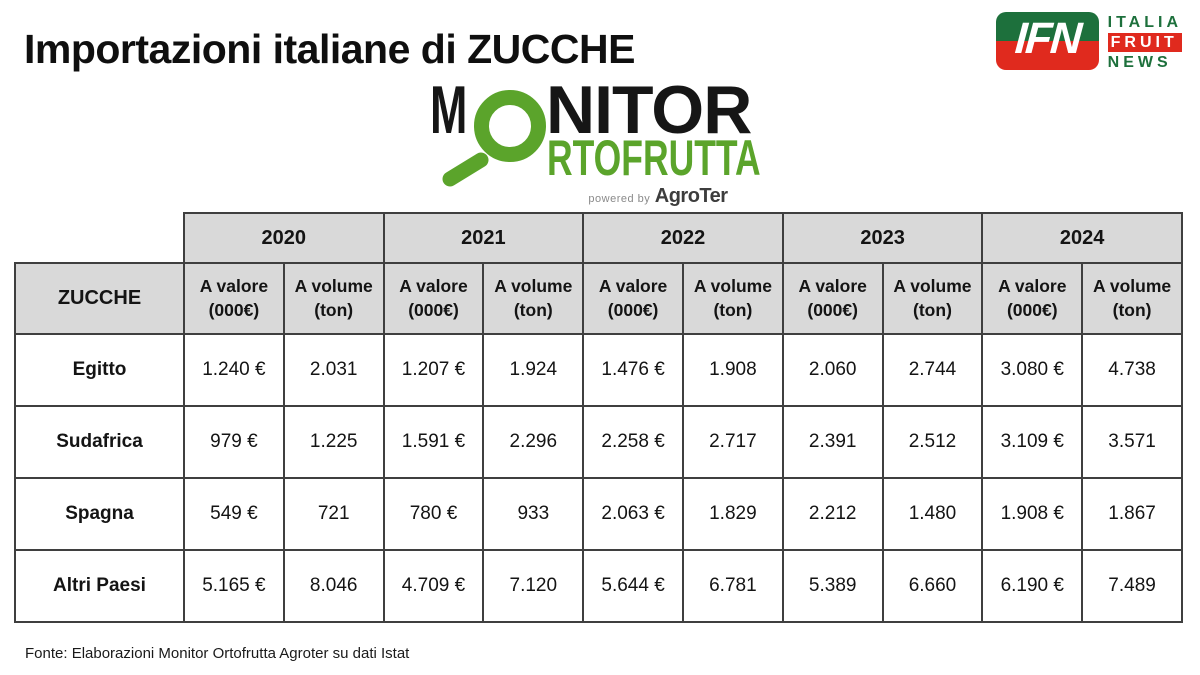  What do you see at coordinates (433, 442) in the screenshot?
I see `value-cell: 1.591 €` at bounding box center [433, 442].